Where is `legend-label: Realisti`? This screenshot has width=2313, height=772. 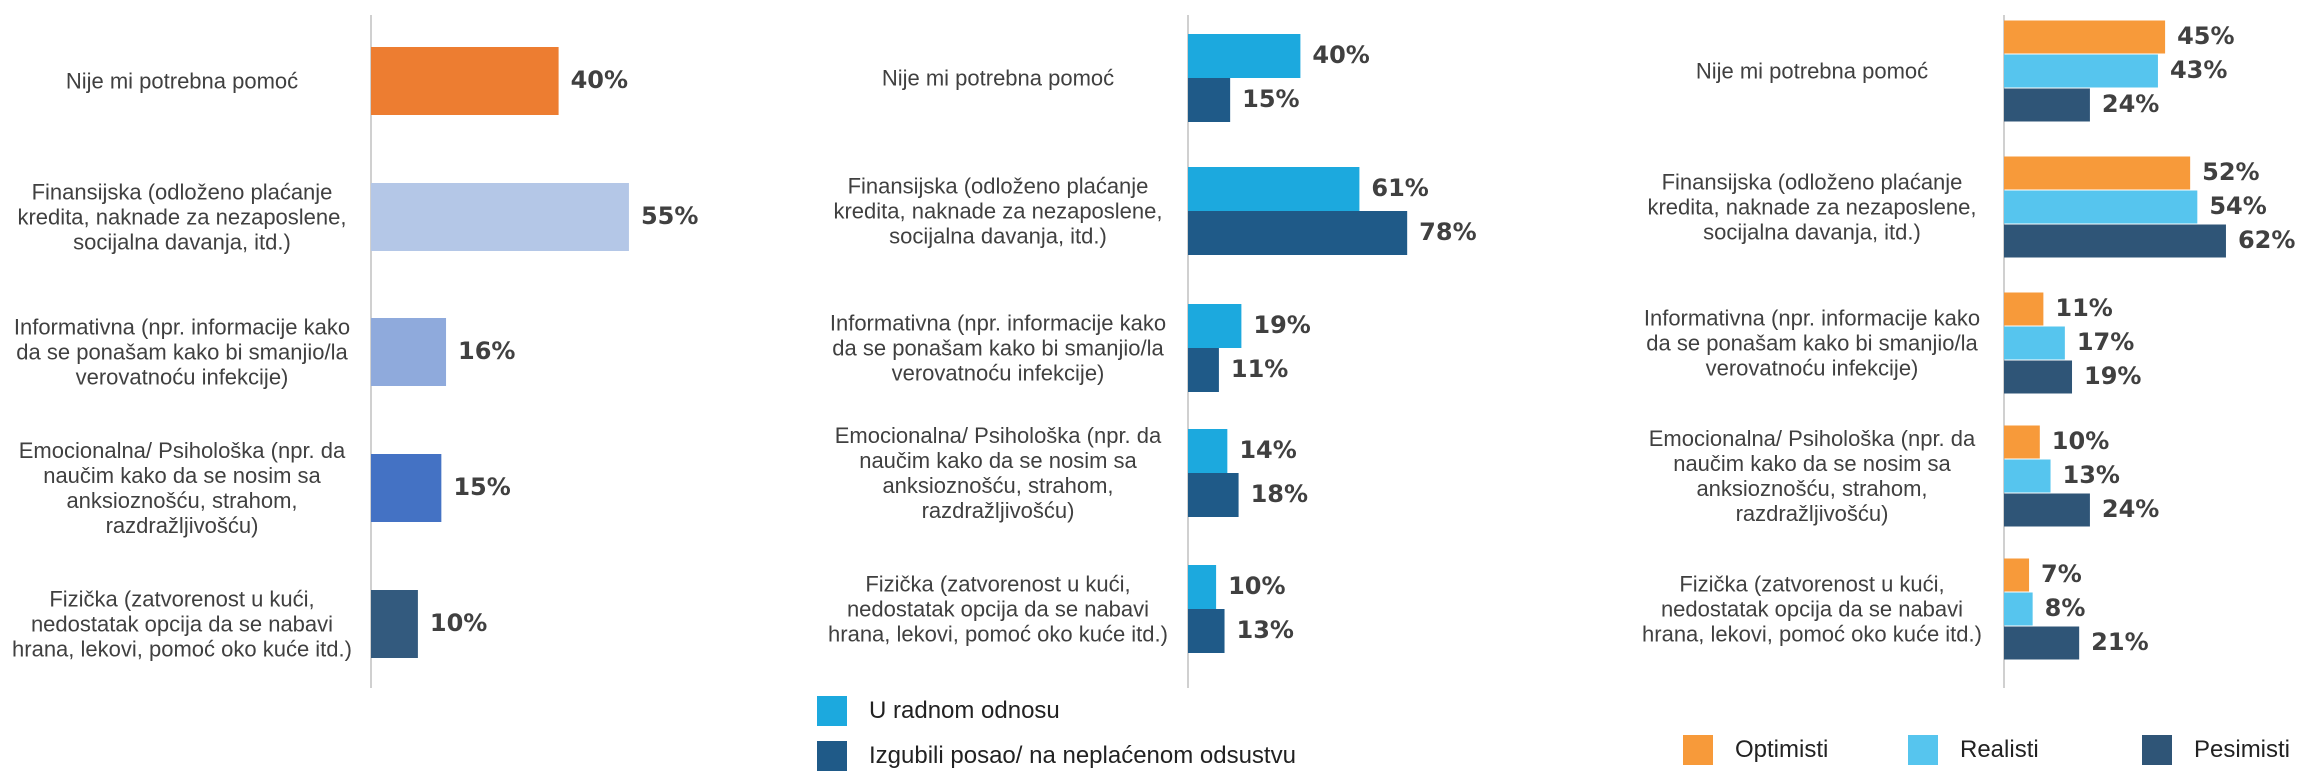 legend-label: Realisti is located at coordinates (1999, 749).